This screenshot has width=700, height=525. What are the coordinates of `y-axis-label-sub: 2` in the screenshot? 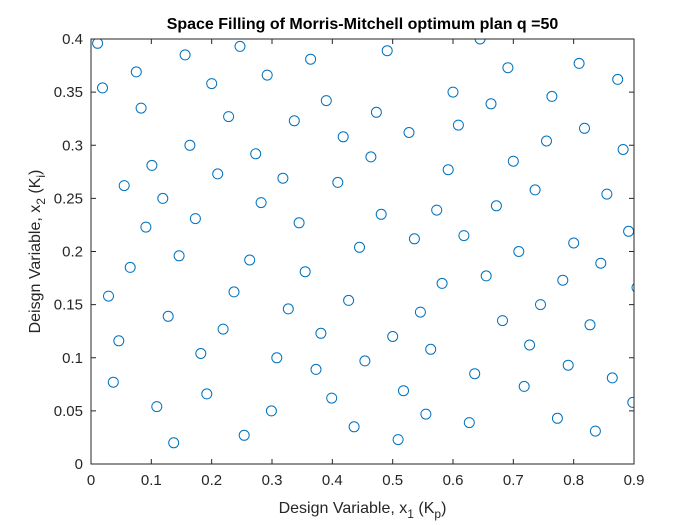 It's located at (41, 201).